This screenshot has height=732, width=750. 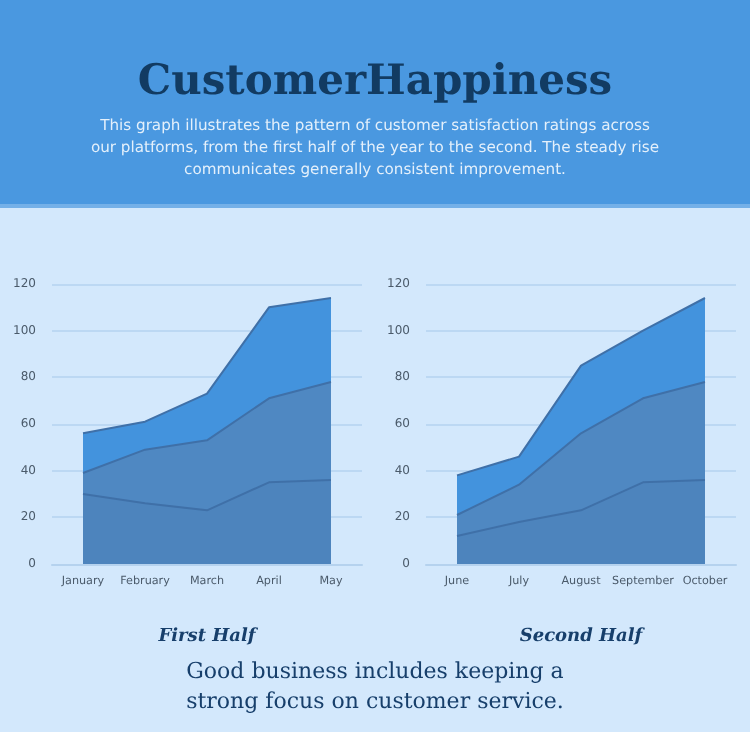 I want to click on x-axis-title: Second Half, so click(x=583, y=637).